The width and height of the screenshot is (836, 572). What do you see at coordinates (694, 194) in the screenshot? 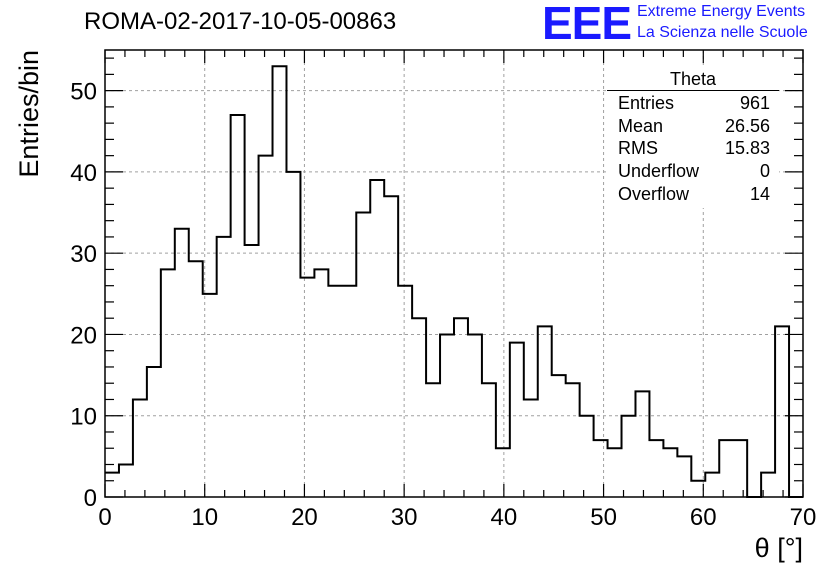
I see `stats-row-overflow: Overflow 14` at bounding box center [694, 194].